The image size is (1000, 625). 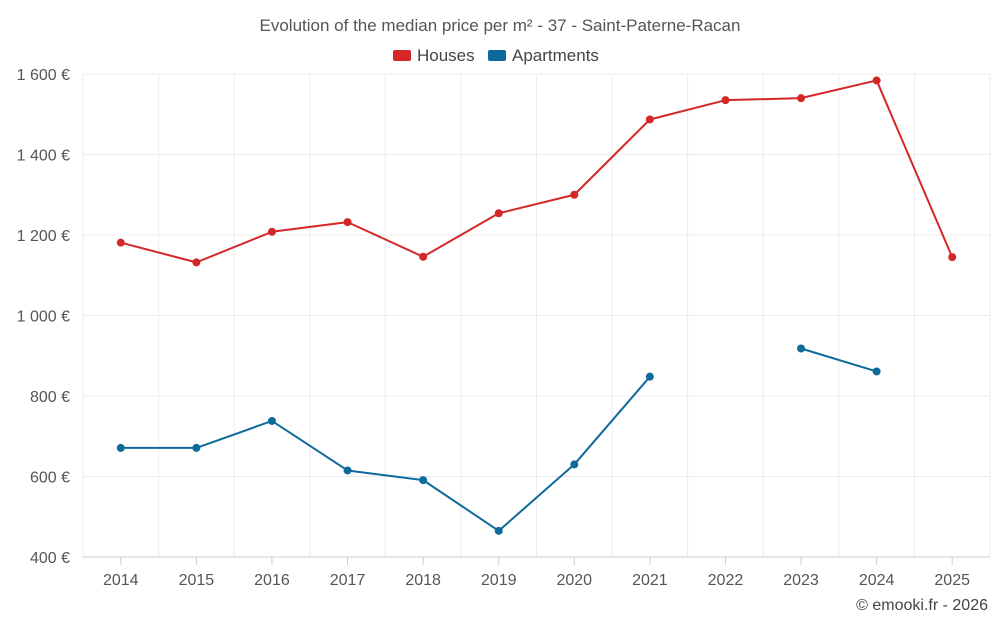 What do you see at coordinates (197, 580) in the screenshot?
I see `x-tick-label: 2015` at bounding box center [197, 580].